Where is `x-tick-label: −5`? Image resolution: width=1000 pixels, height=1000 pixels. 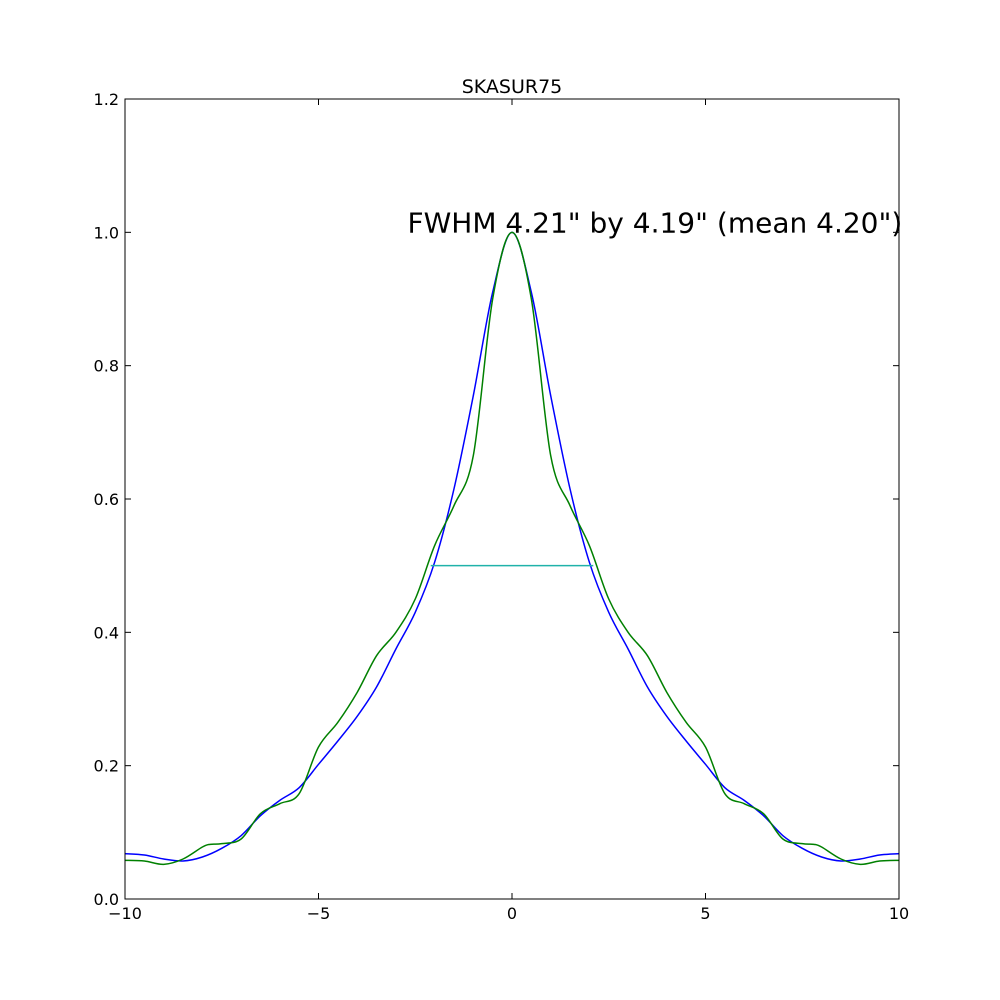 x-tick-label: −5 is located at coordinates (319, 913).